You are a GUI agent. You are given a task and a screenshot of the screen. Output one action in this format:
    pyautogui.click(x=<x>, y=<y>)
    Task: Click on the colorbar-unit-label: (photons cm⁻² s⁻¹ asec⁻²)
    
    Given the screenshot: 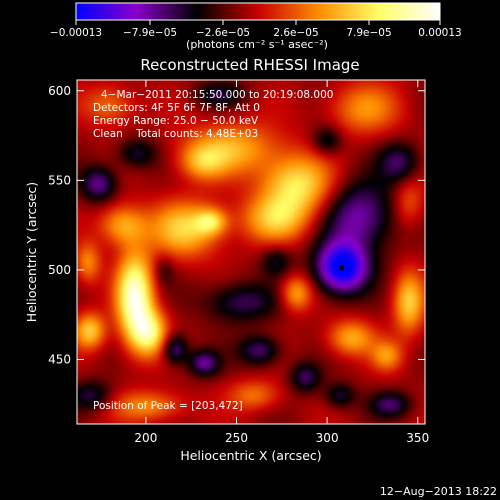 What is the action you would take?
    pyautogui.click(x=257, y=44)
    